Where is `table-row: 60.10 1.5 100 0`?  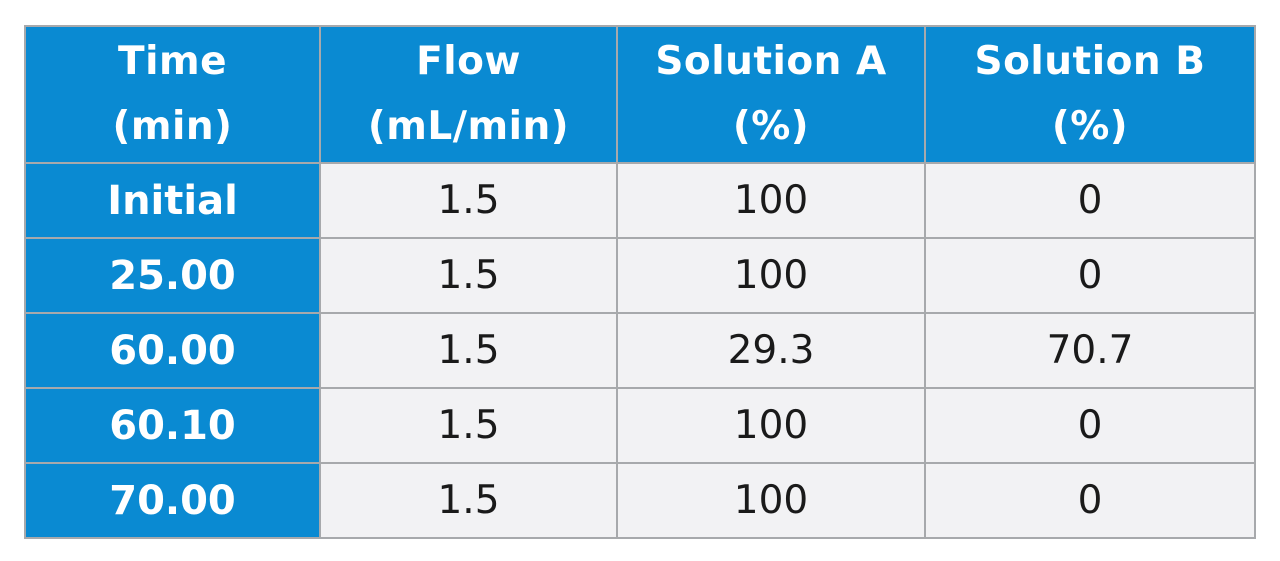
table-row: 60.10 1.5 100 0 is located at coordinates (640, 425).